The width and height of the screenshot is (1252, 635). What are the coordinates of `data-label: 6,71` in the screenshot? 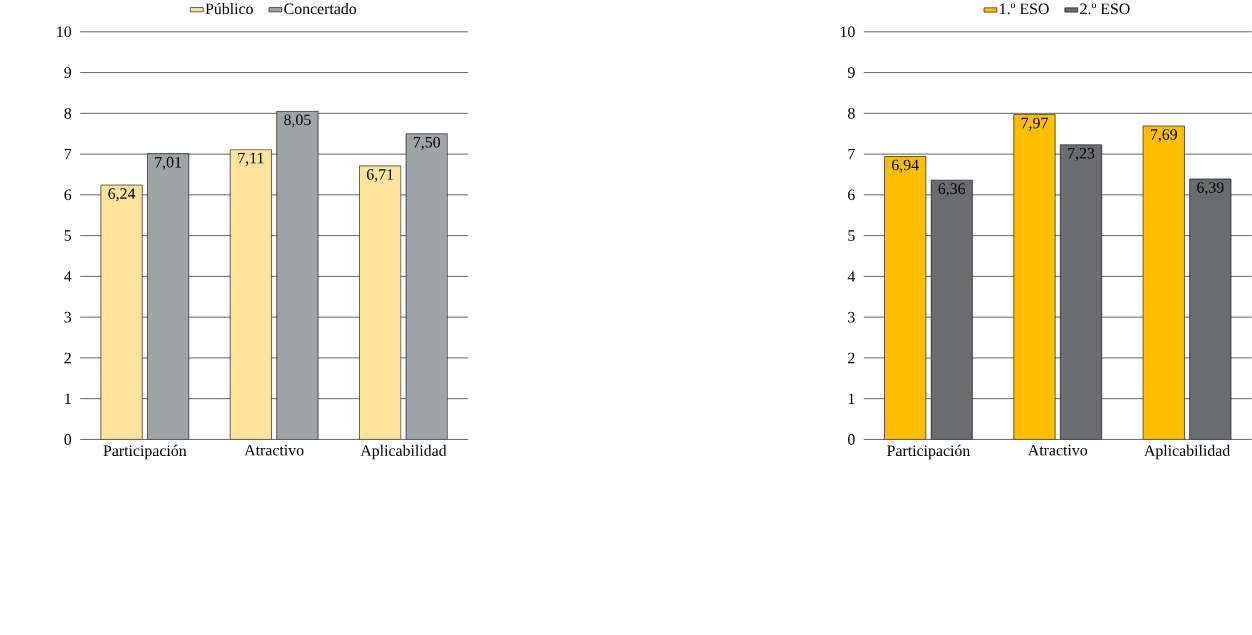 It's located at (380, 175).